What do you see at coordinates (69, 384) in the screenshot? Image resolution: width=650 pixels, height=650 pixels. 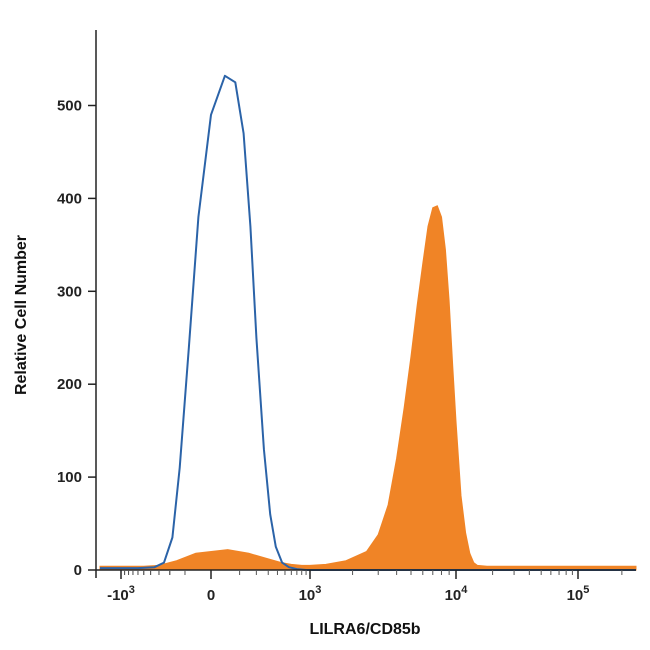 I see `y-tick-label: 200` at bounding box center [69, 384].